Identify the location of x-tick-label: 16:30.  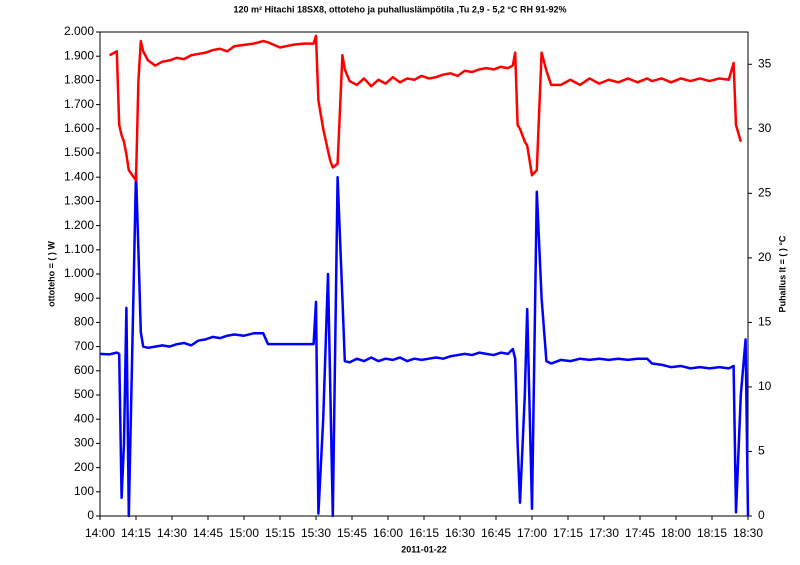
(460, 533).